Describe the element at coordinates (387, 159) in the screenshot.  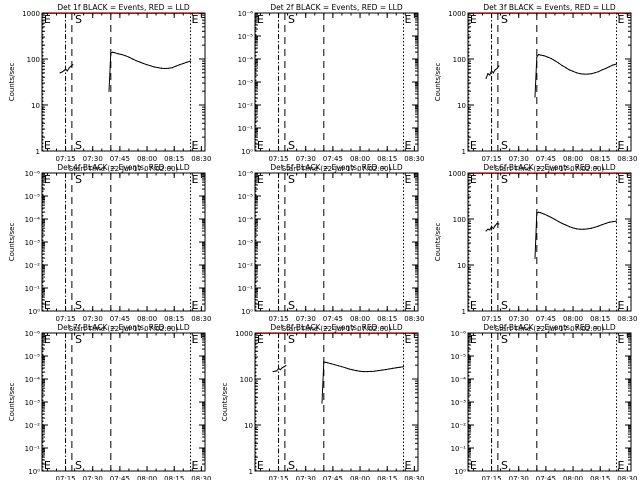
I see `x-tick-label: 08:15` at that location.